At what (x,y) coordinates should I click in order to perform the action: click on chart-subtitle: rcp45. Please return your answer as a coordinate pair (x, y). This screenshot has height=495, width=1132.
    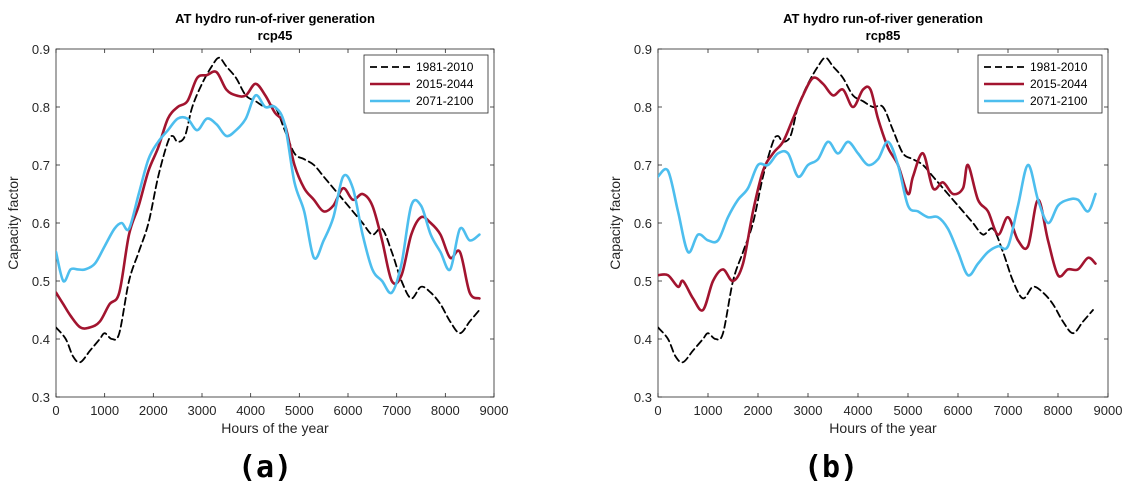
    Looking at the image, I should click on (275, 35).